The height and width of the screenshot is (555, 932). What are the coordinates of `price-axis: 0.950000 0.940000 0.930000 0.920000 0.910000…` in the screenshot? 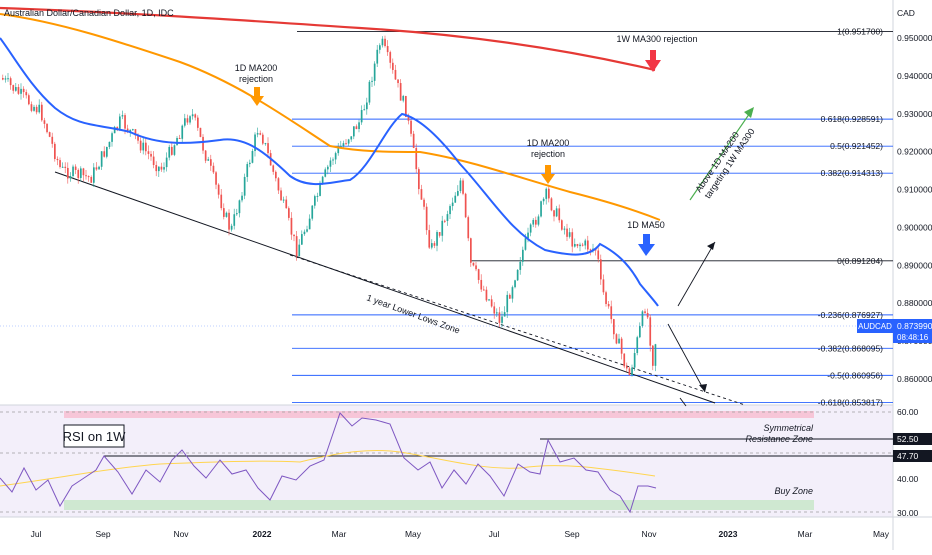 It's located at (914, 208).